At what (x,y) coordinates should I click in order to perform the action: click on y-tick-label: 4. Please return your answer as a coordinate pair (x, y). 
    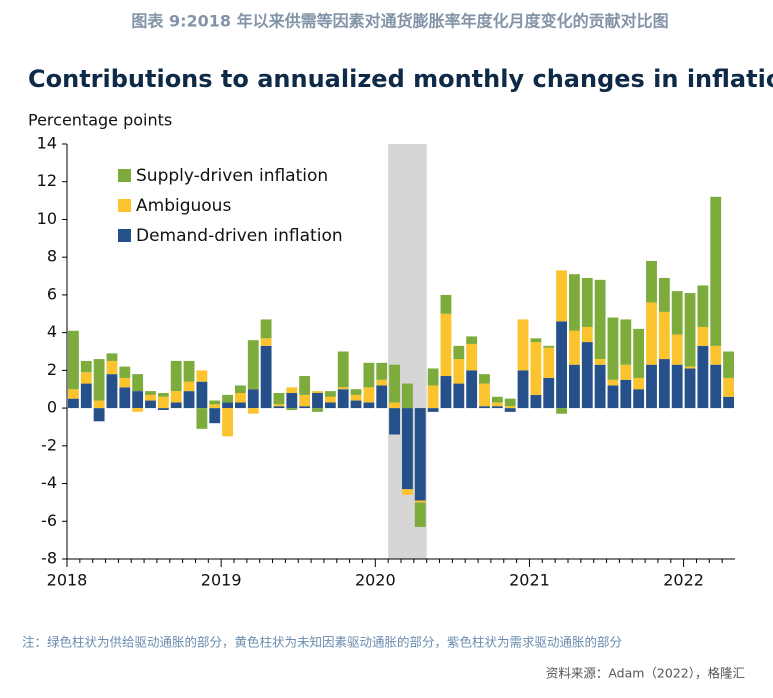
    Looking at the image, I should click on (52, 331).